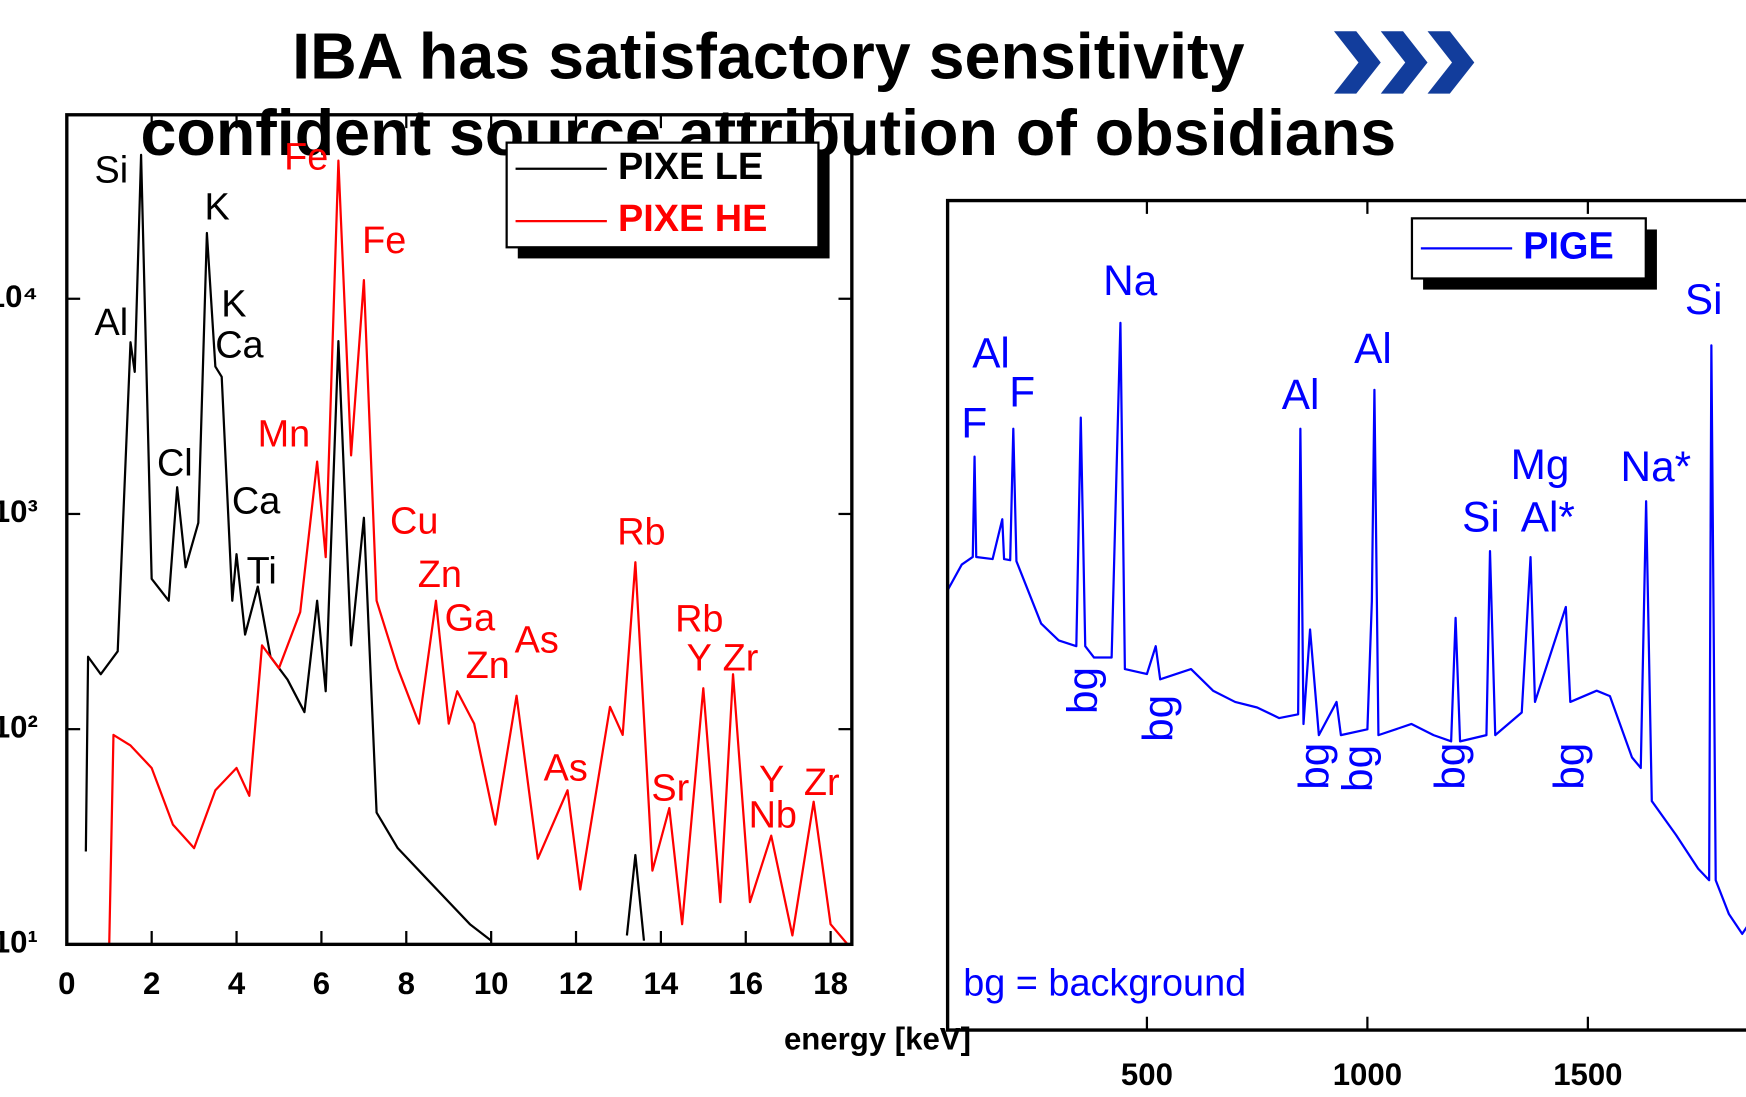 This screenshot has height=1097, width=1746. I want to click on peak-label: Cl, so click(175, 464).